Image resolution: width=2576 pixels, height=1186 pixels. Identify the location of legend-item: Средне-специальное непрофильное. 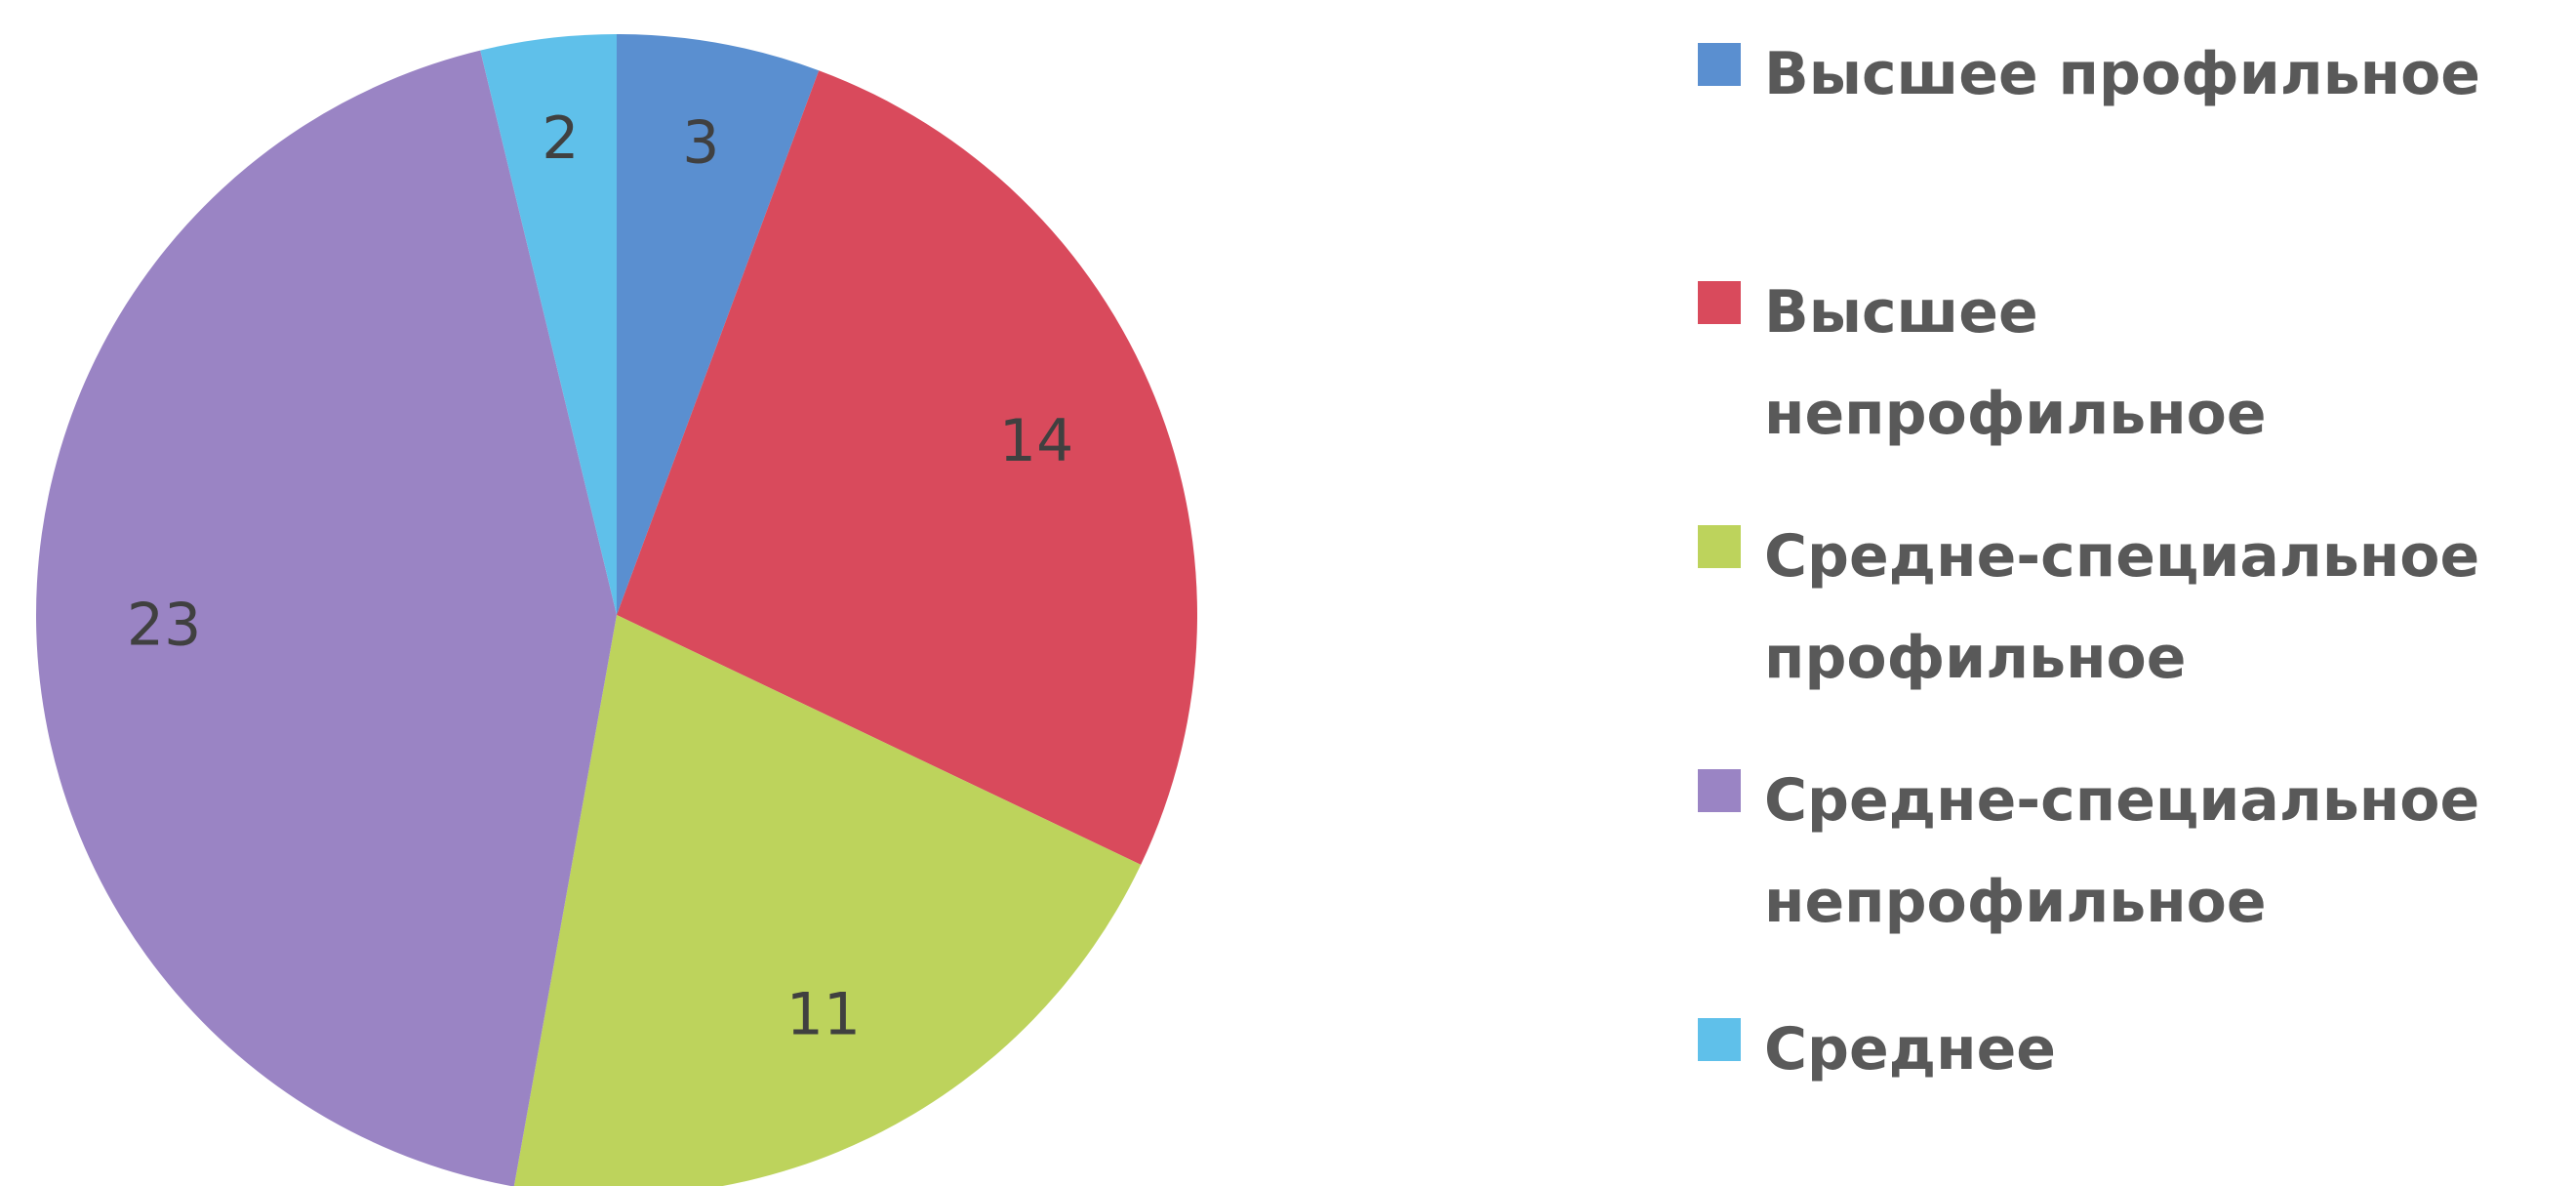
(2117, 851).